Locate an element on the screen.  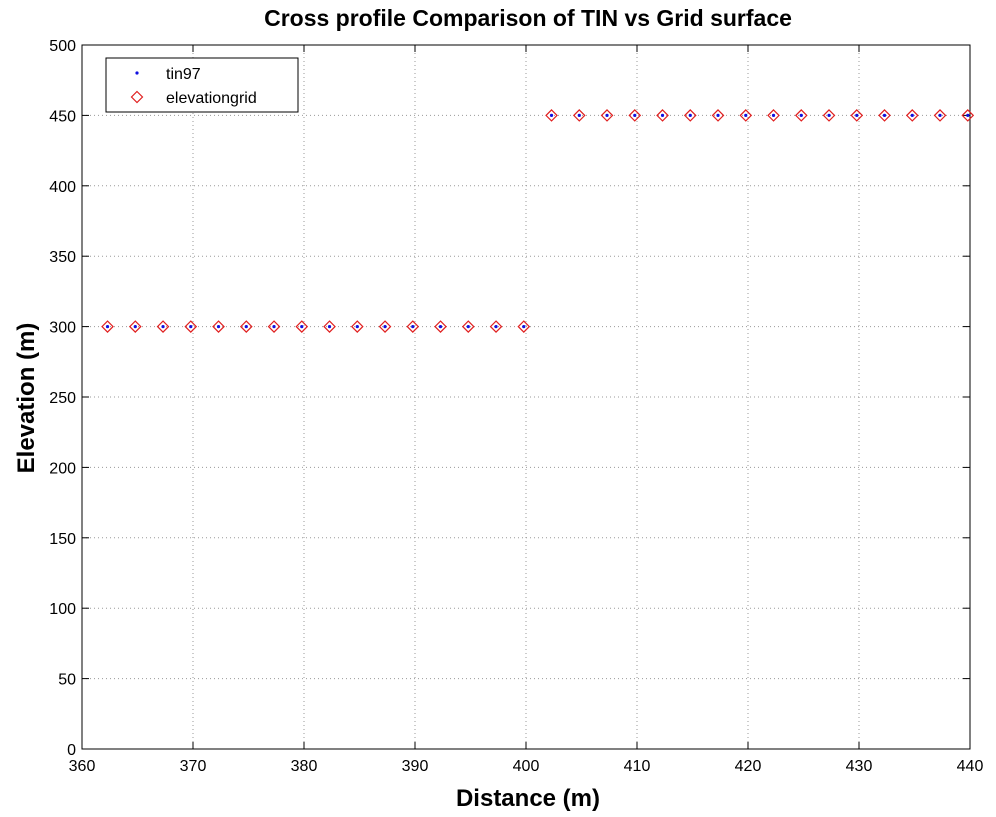
x-tick-label: 410 is located at coordinates (637, 766).